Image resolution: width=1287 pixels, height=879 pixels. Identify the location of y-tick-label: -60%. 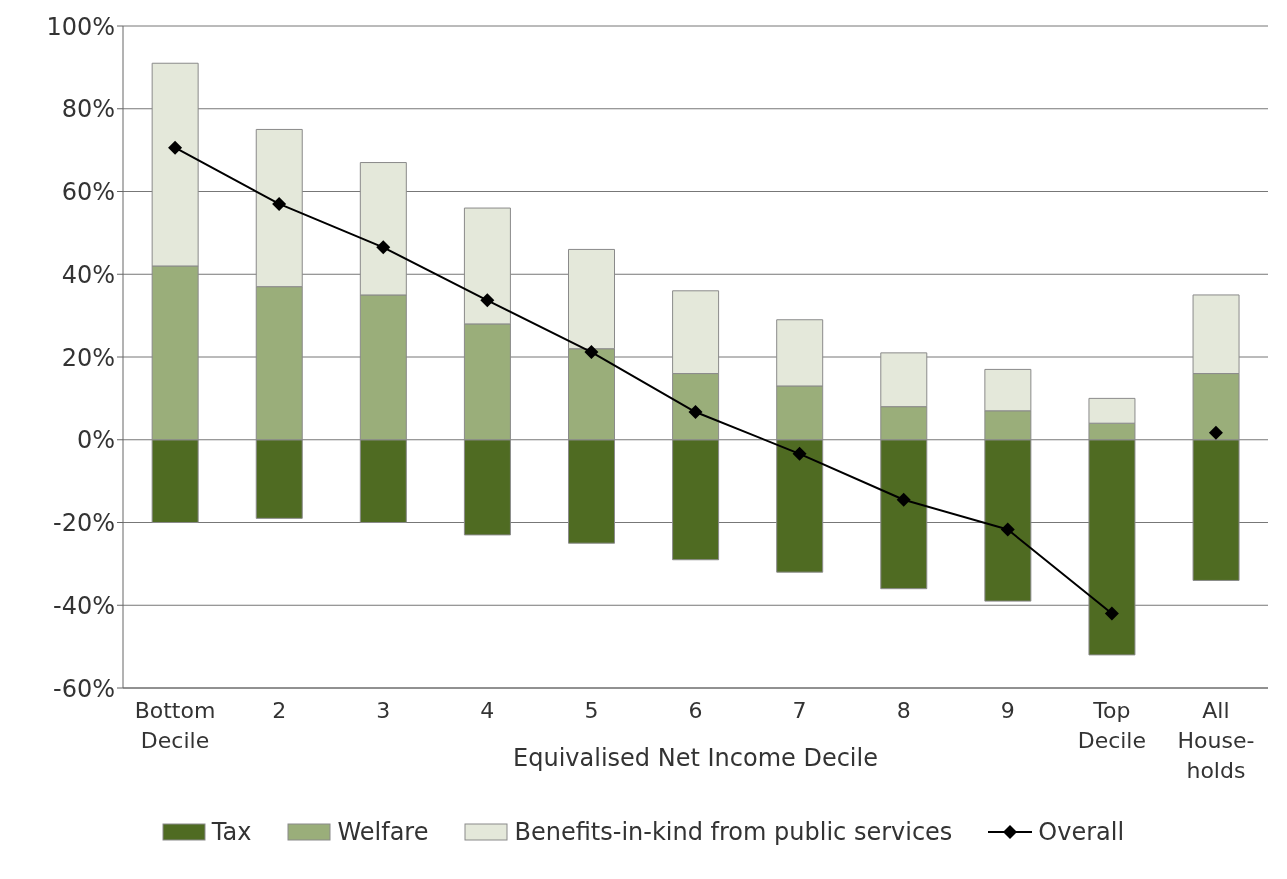
(83, 688).